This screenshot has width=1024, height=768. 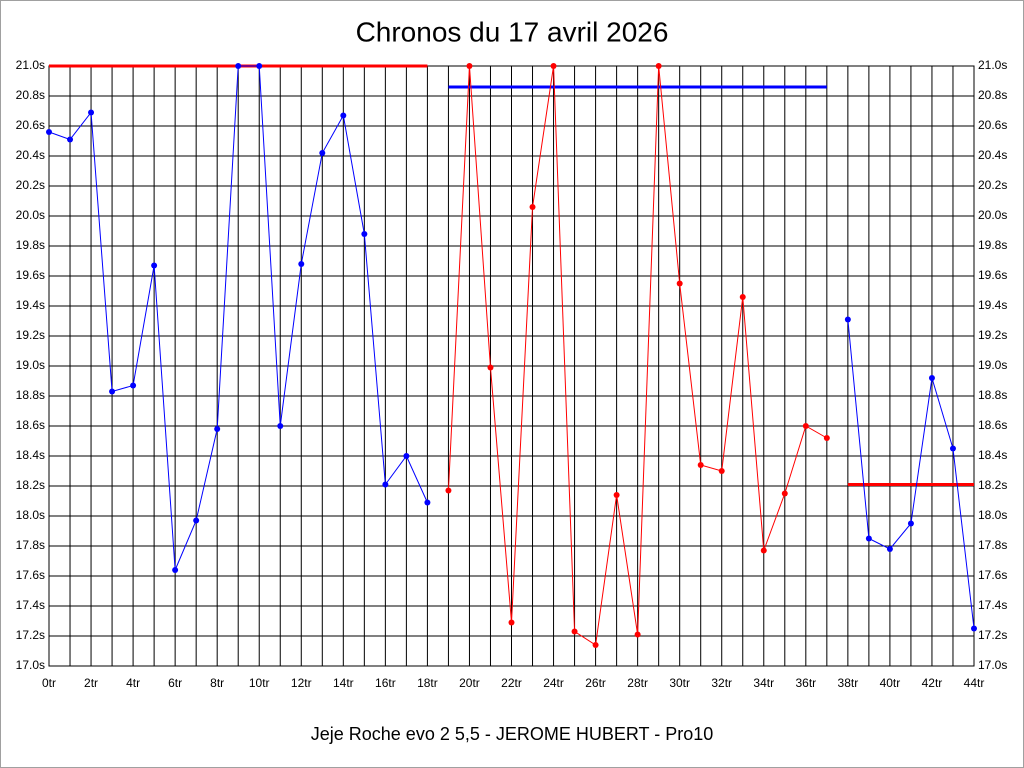 What do you see at coordinates (992, 155) in the screenshot?
I see `y2-tick-label: 20.4s` at bounding box center [992, 155].